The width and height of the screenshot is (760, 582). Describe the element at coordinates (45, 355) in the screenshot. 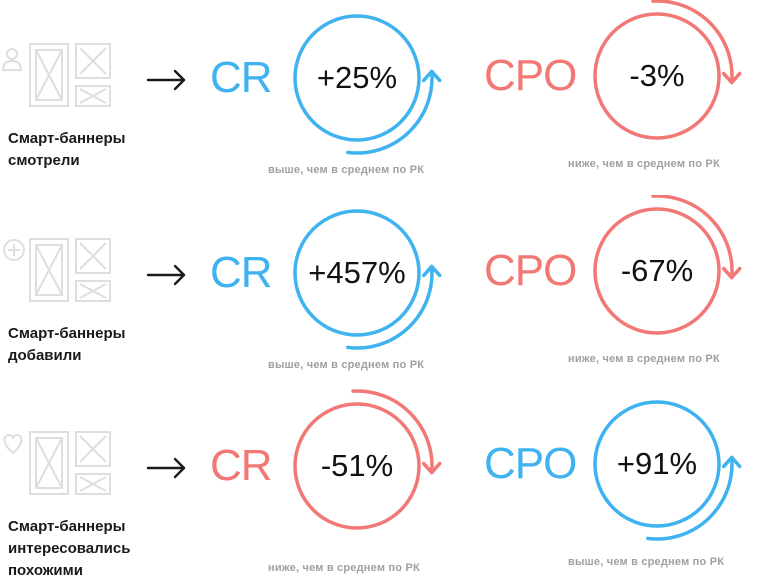

I see `caption-line: добавили` at that location.